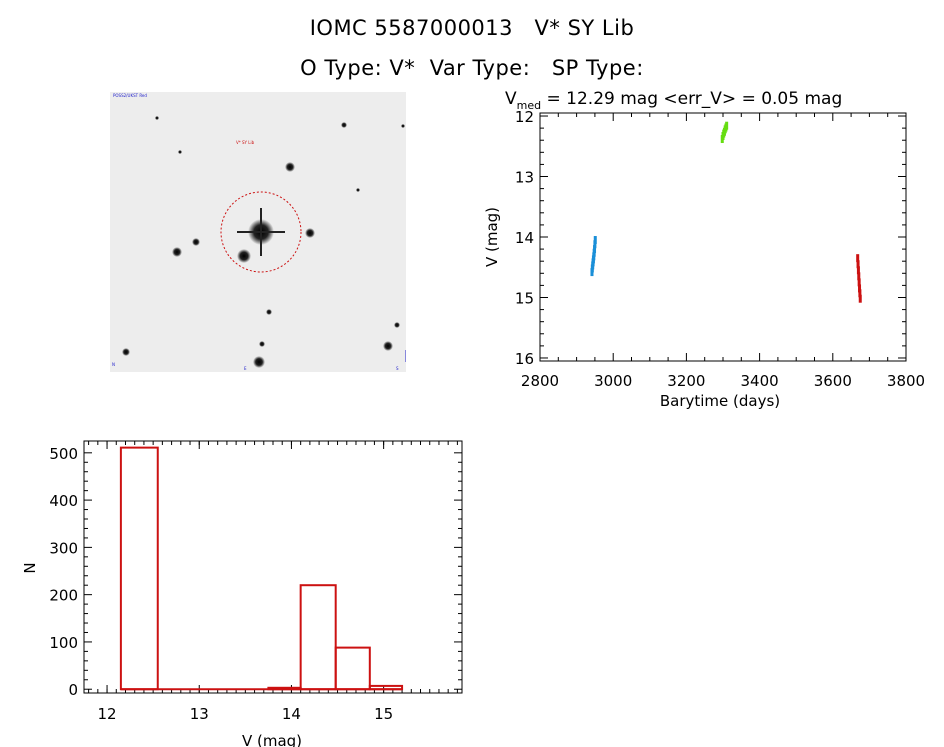 The image size is (944, 747). I want to click on y-tick-label: 300, so click(63, 548).